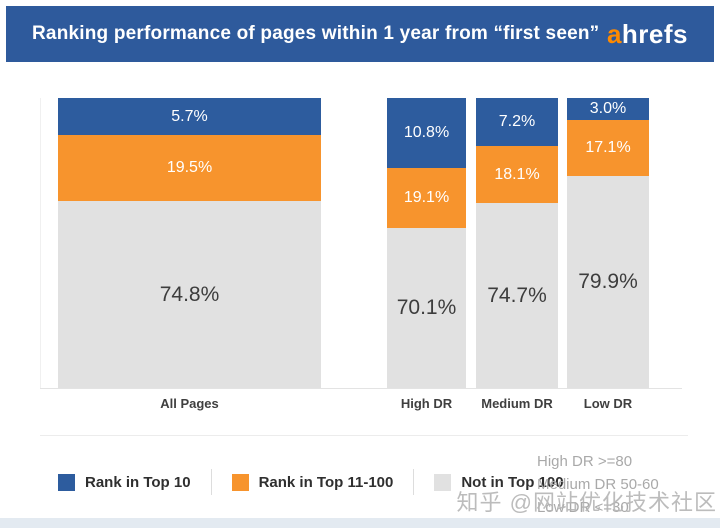  I want to click on segment-value-label: 5.7%, so click(189, 116).